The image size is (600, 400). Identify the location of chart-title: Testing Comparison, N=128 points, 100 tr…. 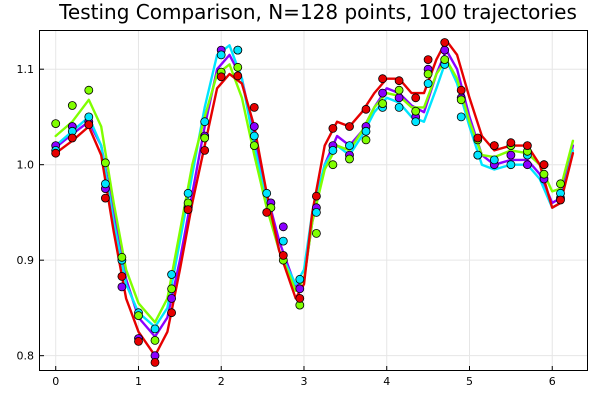
(317, 12).